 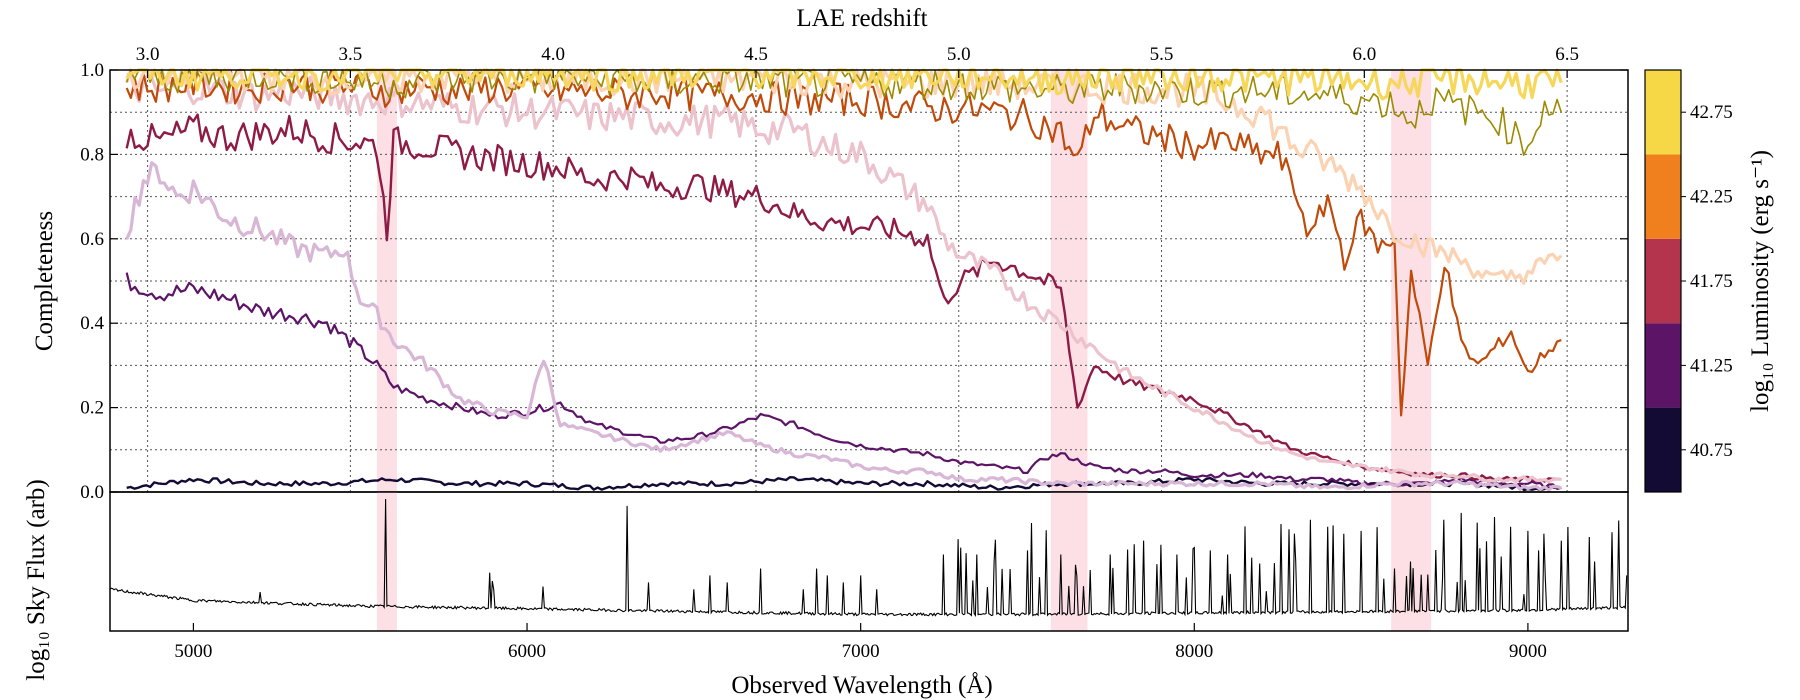 What do you see at coordinates (44, 281) in the screenshot?
I see `completeness-axis-label: Completeness` at bounding box center [44, 281].